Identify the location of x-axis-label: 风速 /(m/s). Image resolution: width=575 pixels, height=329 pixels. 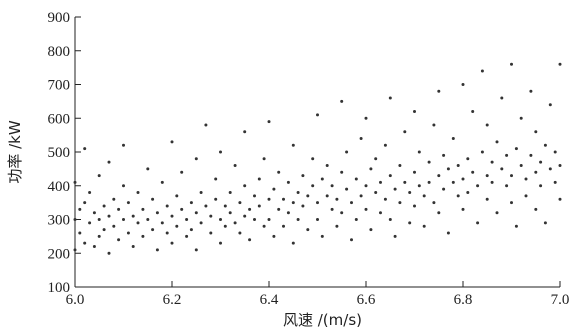
(322, 320).